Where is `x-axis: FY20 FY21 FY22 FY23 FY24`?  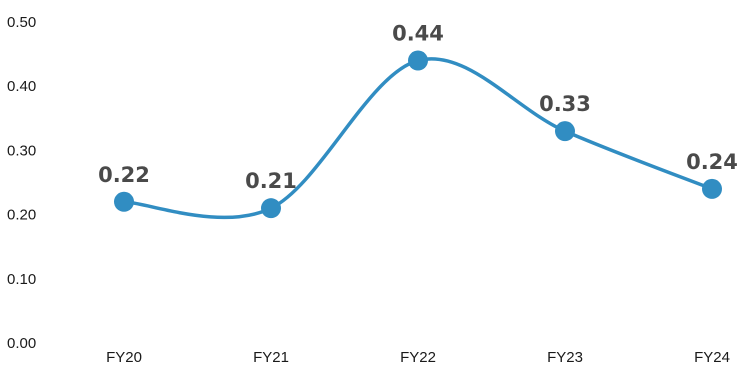 x-axis: FY20 FY21 FY22 FY23 FY24 is located at coordinates (418, 357).